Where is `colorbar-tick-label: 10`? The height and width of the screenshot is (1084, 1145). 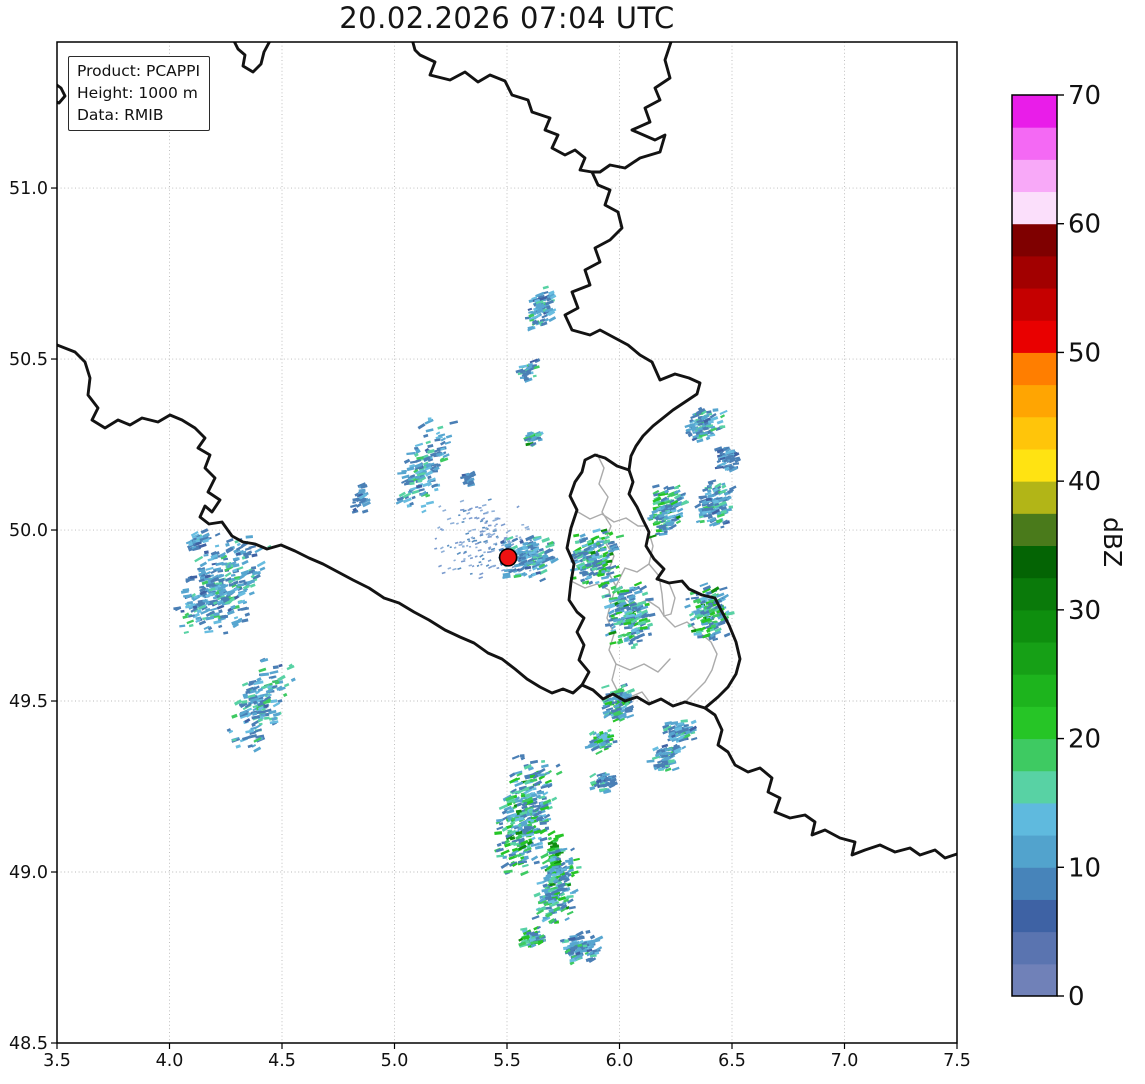 colorbar-tick-label: 10 is located at coordinates (1084, 868).